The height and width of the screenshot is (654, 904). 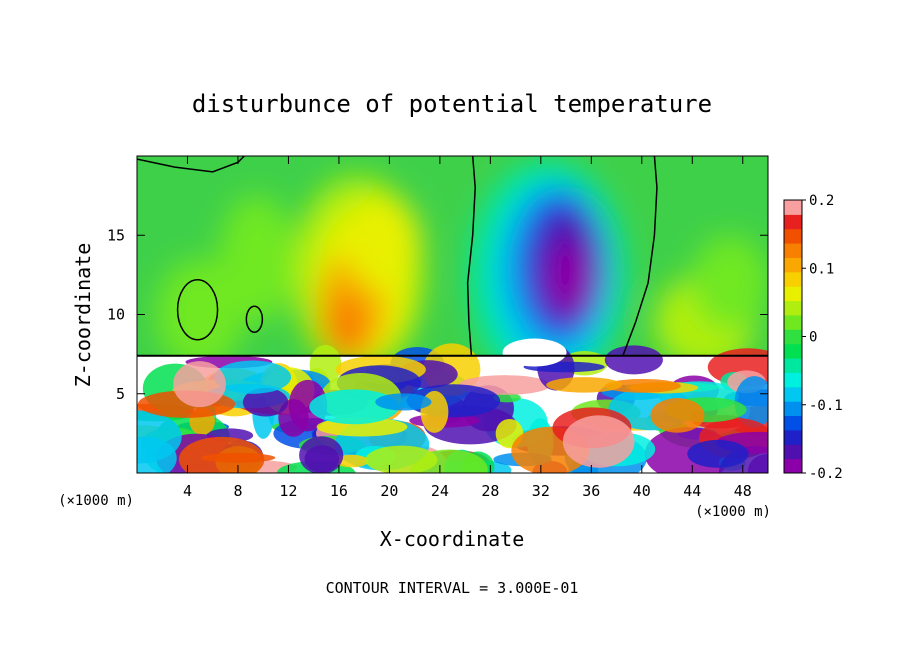 I want to click on x-unit-label-right: (×1000 m), so click(x=733, y=512).